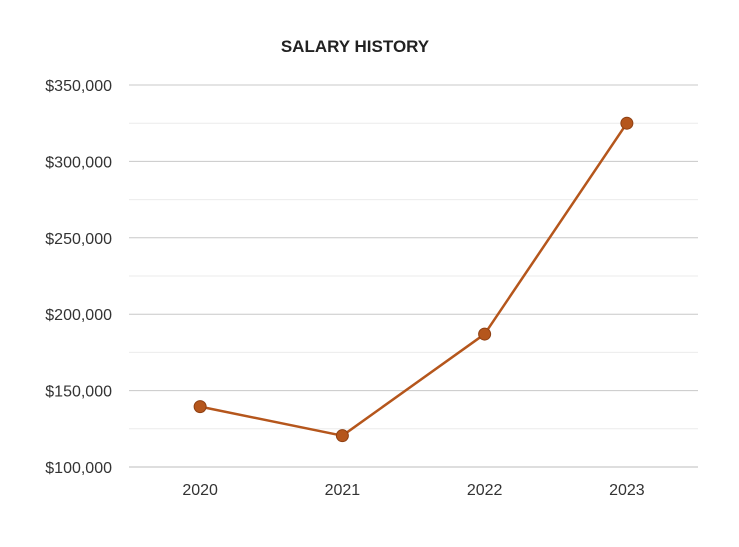 The image size is (739, 547). What do you see at coordinates (78, 86) in the screenshot?
I see `y-tick-label: $350,000` at bounding box center [78, 86].